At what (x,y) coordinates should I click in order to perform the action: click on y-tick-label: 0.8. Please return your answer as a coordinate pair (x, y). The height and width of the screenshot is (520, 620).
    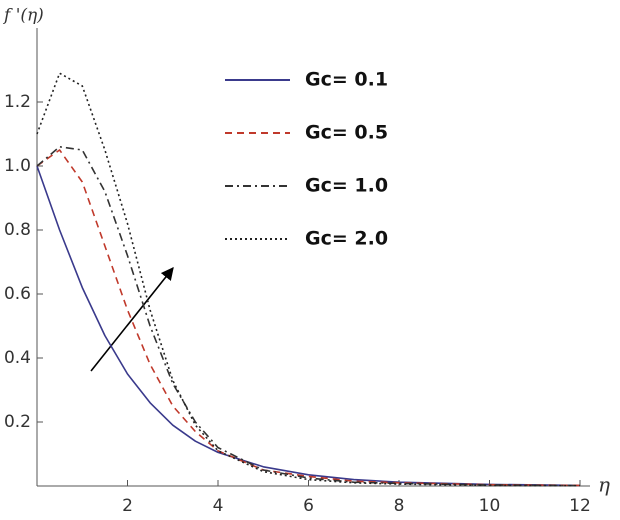
    Looking at the image, I should click on (17, 230).